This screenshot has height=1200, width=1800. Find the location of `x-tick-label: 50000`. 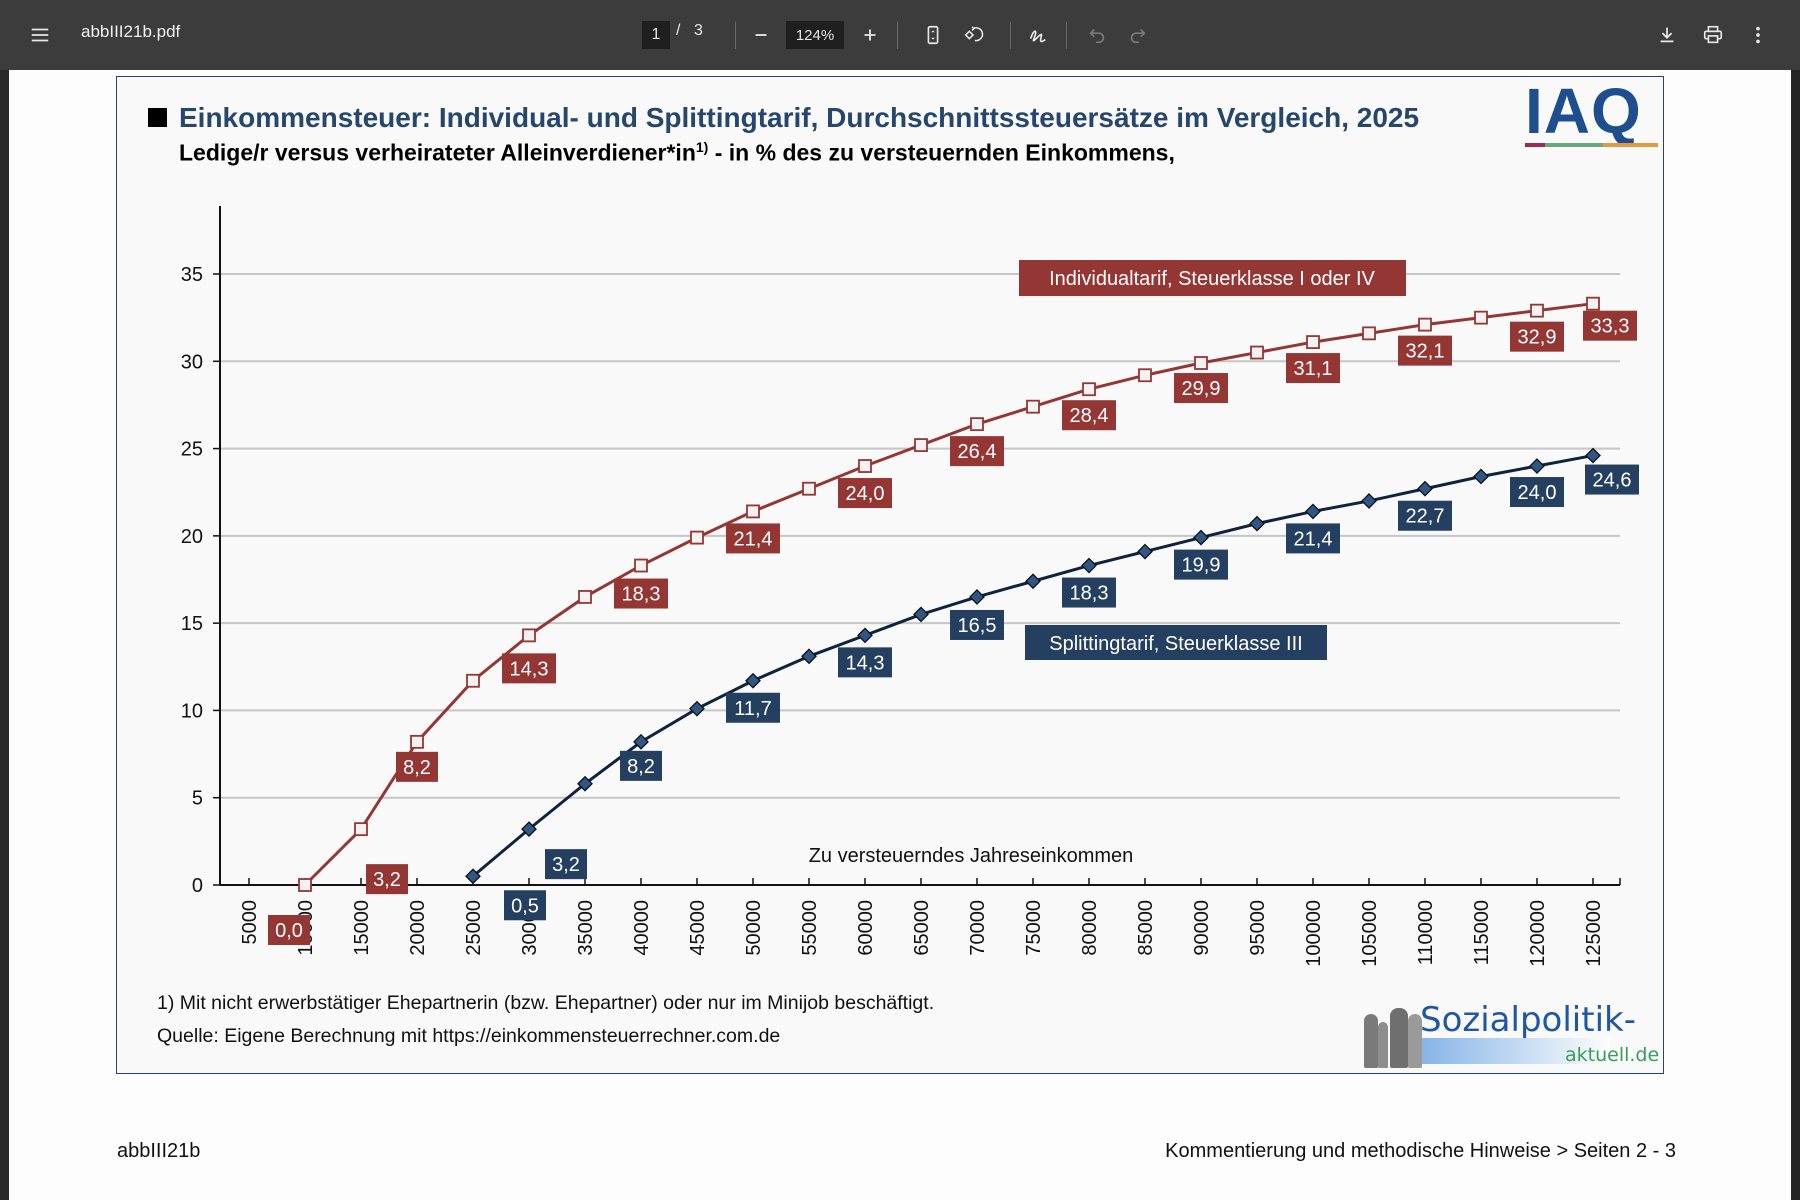

x-tick-label: 50000 is located at coordinates (754, 928).